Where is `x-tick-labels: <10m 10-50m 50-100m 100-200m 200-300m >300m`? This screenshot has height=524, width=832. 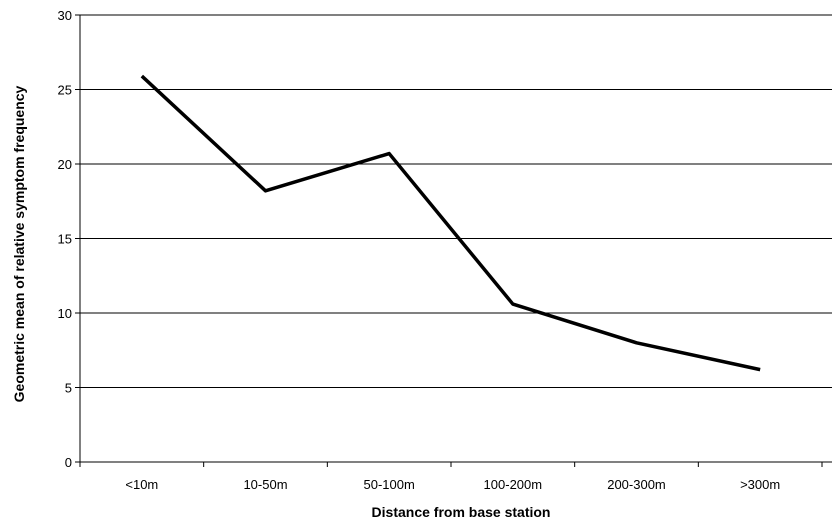 x-tick-labels: <10m 10-50m 50-100m 100-200m 200-300m >300m is located at coordinates (452, 484).